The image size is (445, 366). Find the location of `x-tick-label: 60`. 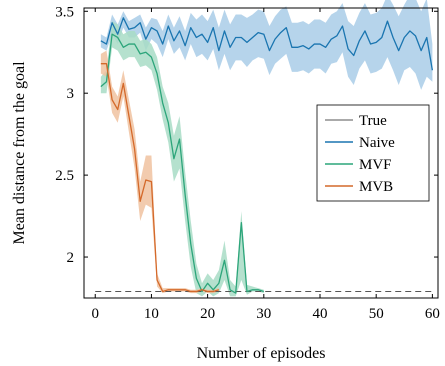

x-tick-label: 60 is located at coordinates (432, 314).